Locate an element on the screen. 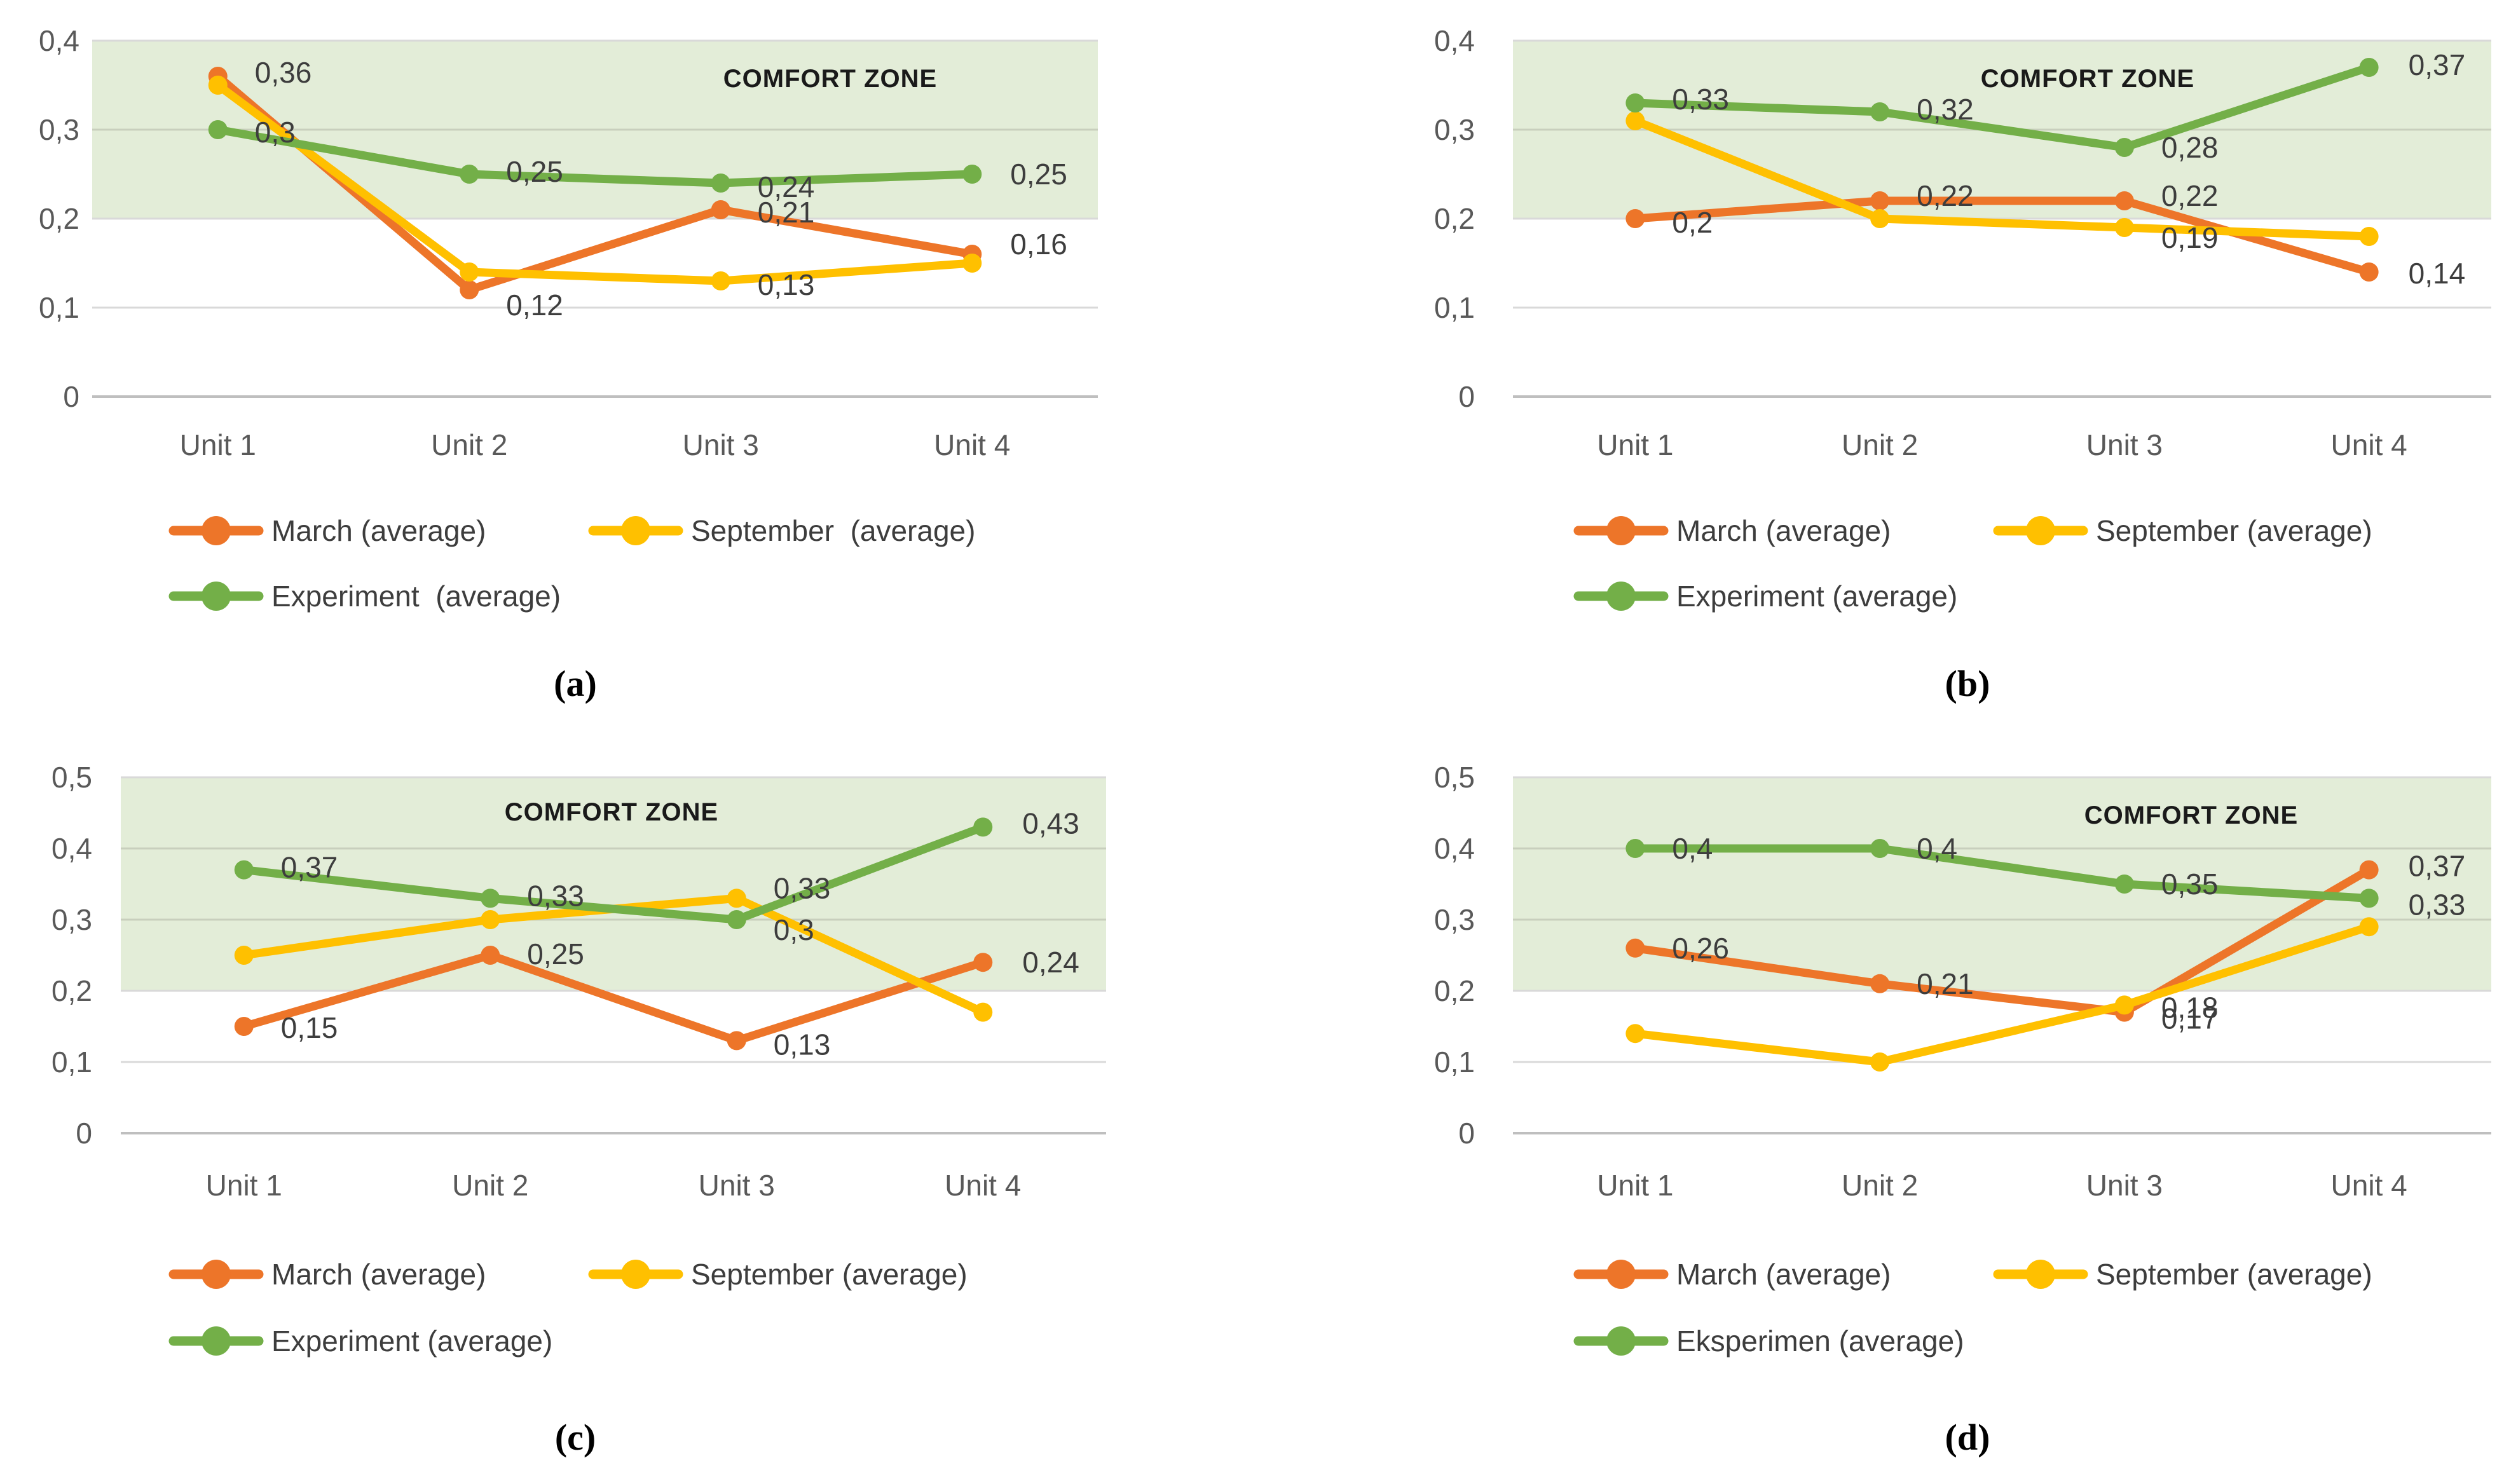 The height and width of the screenshot is (1484, 2504). eksperimen-legend-marker is located at coordinates (1621, 1341).